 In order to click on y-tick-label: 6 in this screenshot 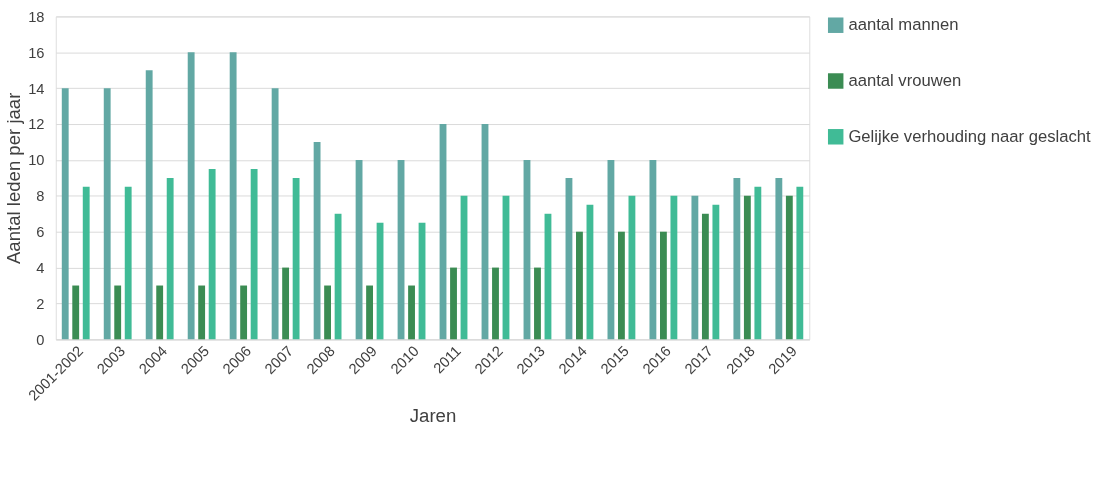, I will do `click(40, 232)`.